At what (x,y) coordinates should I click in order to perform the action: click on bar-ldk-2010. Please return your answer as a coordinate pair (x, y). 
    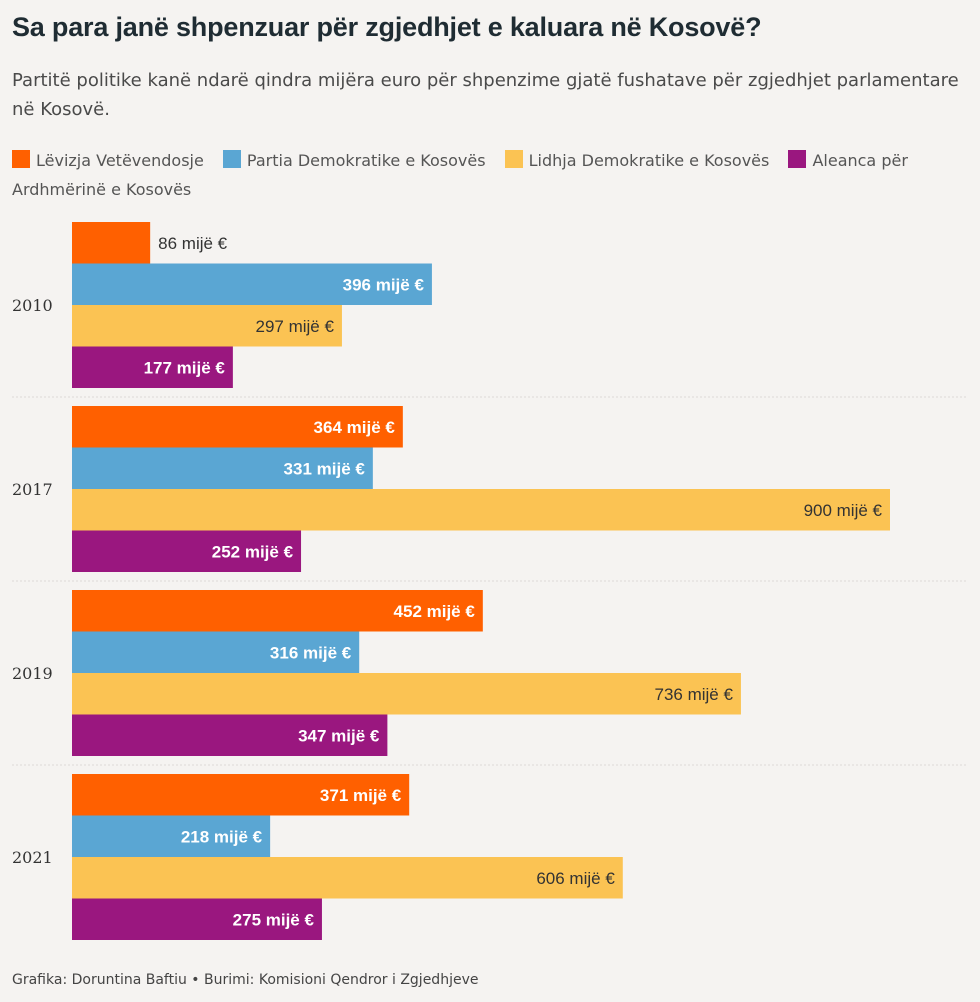
    Looking at the image, I should click on (207, 326).